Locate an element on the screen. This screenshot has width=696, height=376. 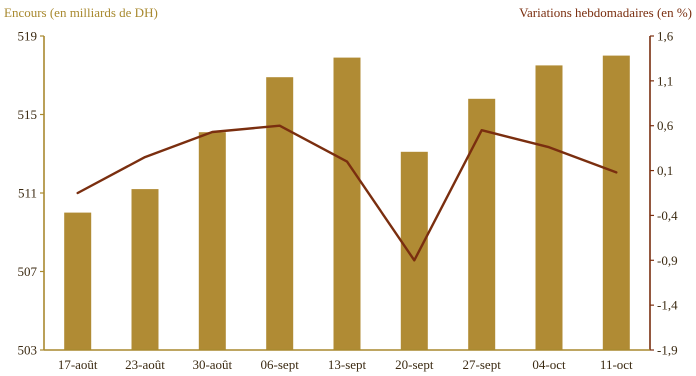
right-tick-label-1: -1,4 is located at coordinates (667, 305).